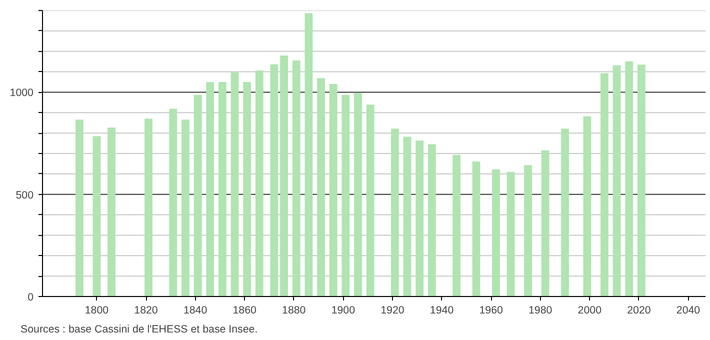  I want to click on x-tick-label: 2040, so click(688, 310).